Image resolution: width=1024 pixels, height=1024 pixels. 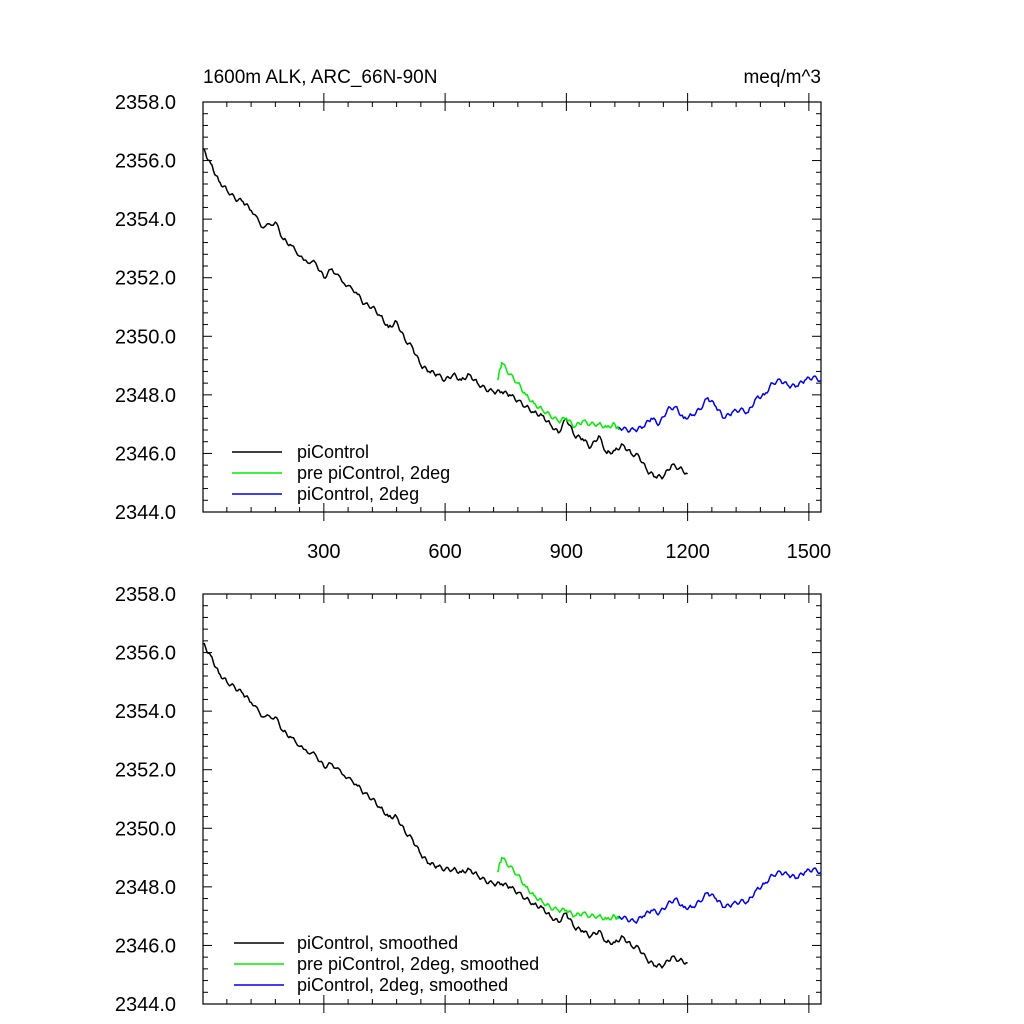 I want to click on series-line-pre-picontrol-2deg-smoothed, so click(x=558, y=888).